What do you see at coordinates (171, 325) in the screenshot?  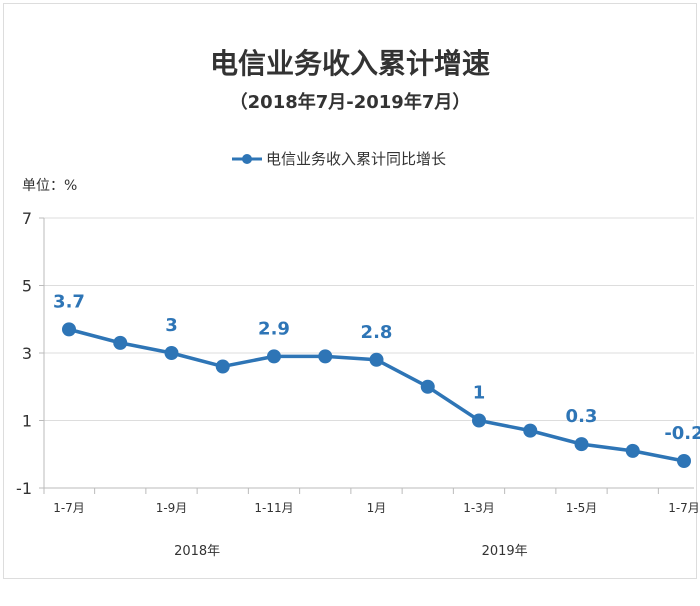 I see `data-label: 3` at bounding box center [171, 325].